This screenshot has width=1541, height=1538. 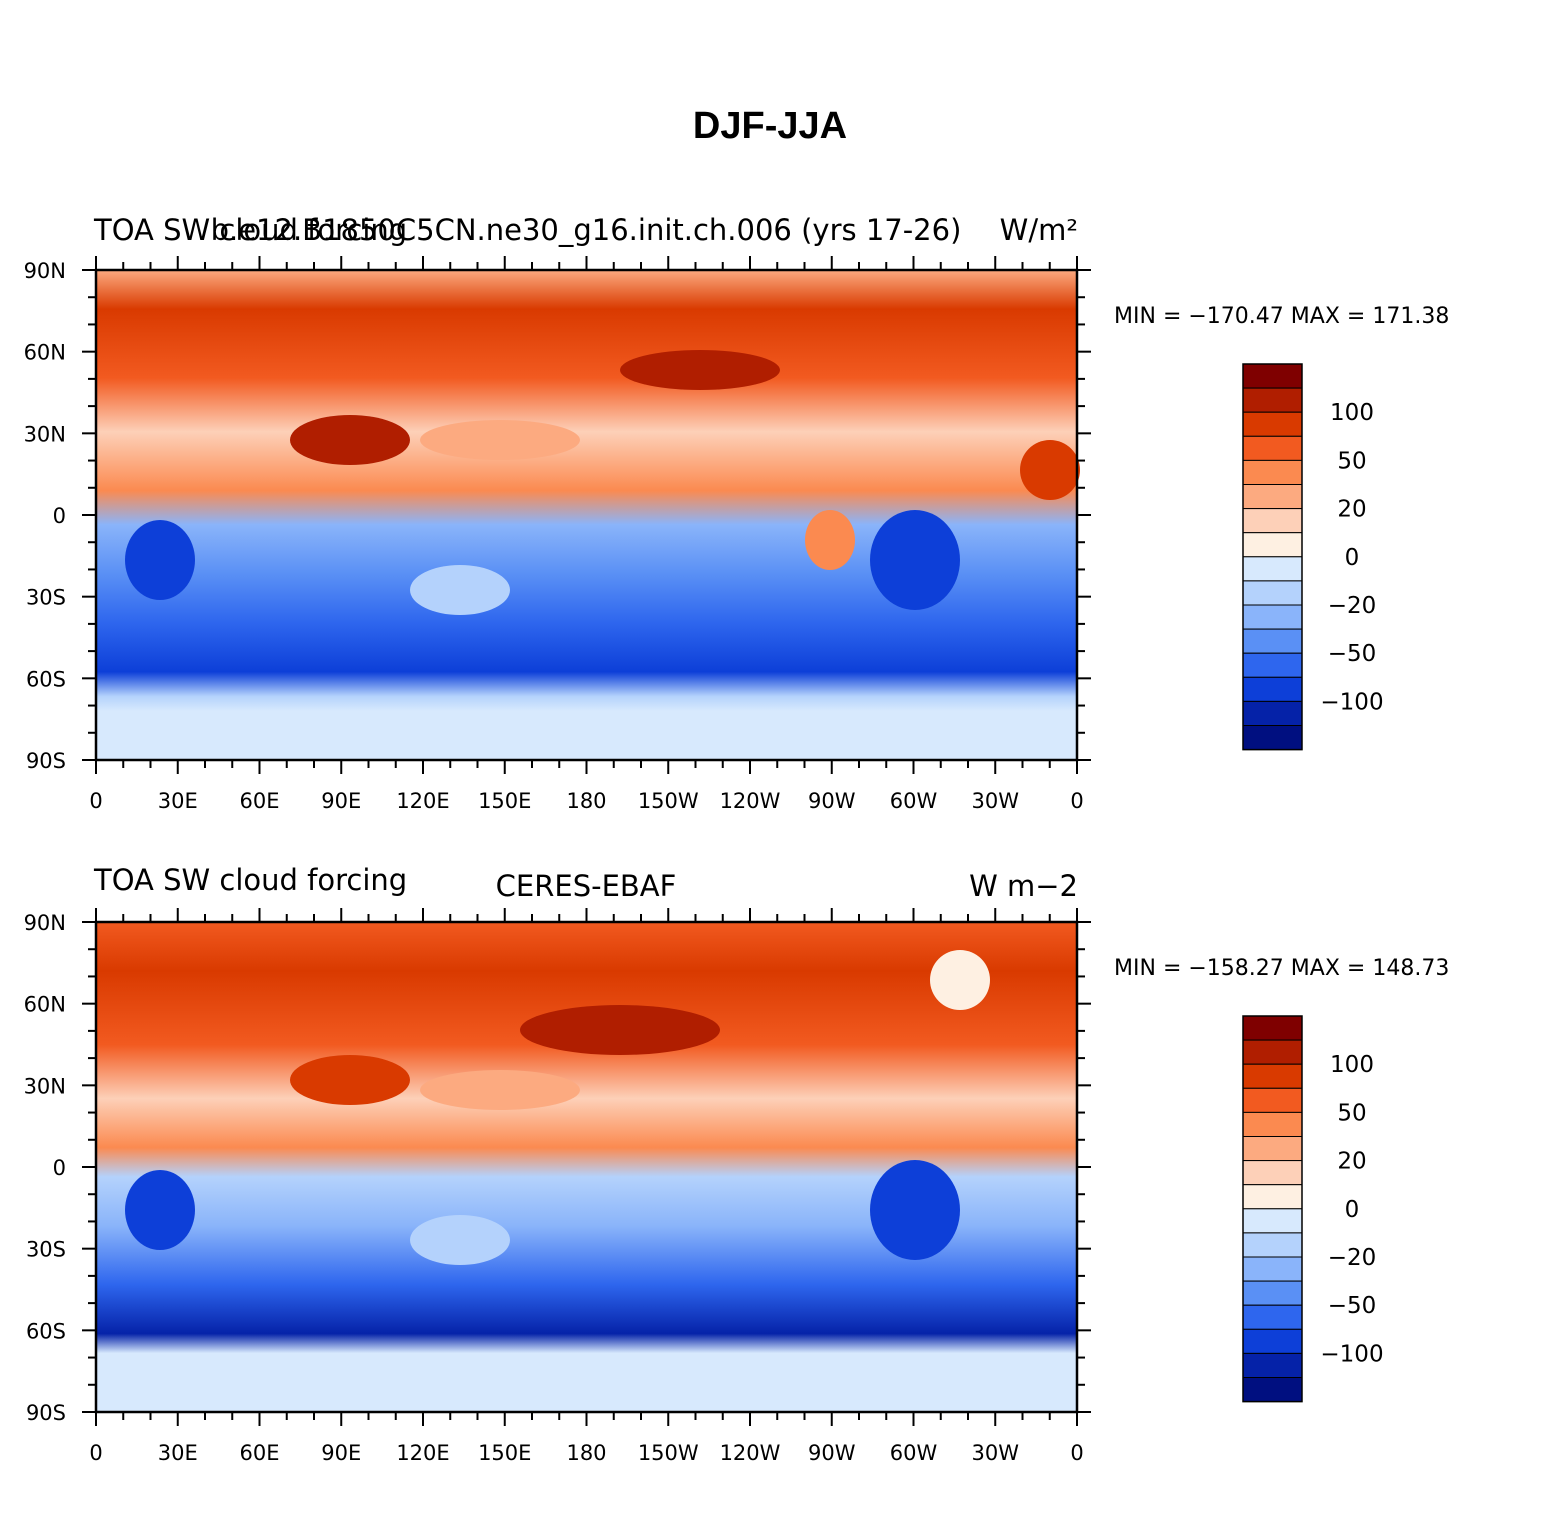 I want to click on colorbar-label: −100, so click(x=1351, y=702).